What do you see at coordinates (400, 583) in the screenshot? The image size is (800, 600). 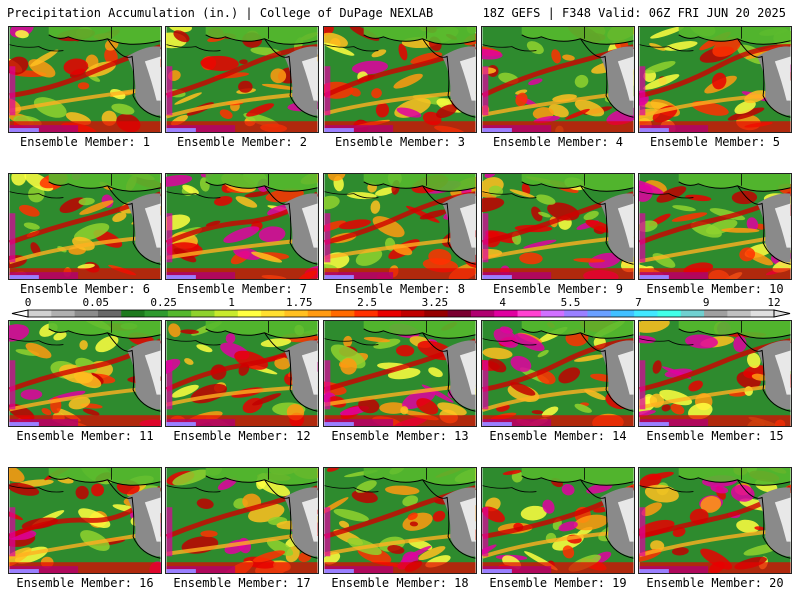 I see `ensemble-member-label: Ensemble Member: 18` at bounding box center [400, 583].